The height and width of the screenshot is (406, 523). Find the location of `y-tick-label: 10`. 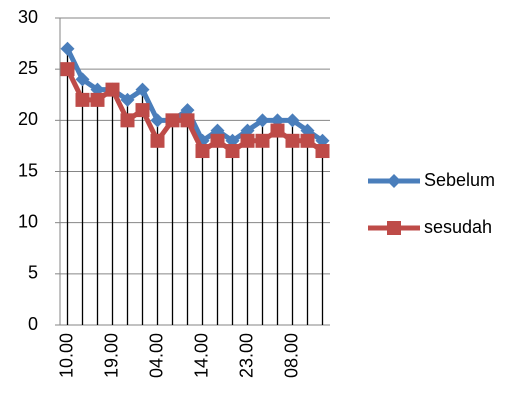

y-tick-label: 10 is located at coordinates (28, 221).